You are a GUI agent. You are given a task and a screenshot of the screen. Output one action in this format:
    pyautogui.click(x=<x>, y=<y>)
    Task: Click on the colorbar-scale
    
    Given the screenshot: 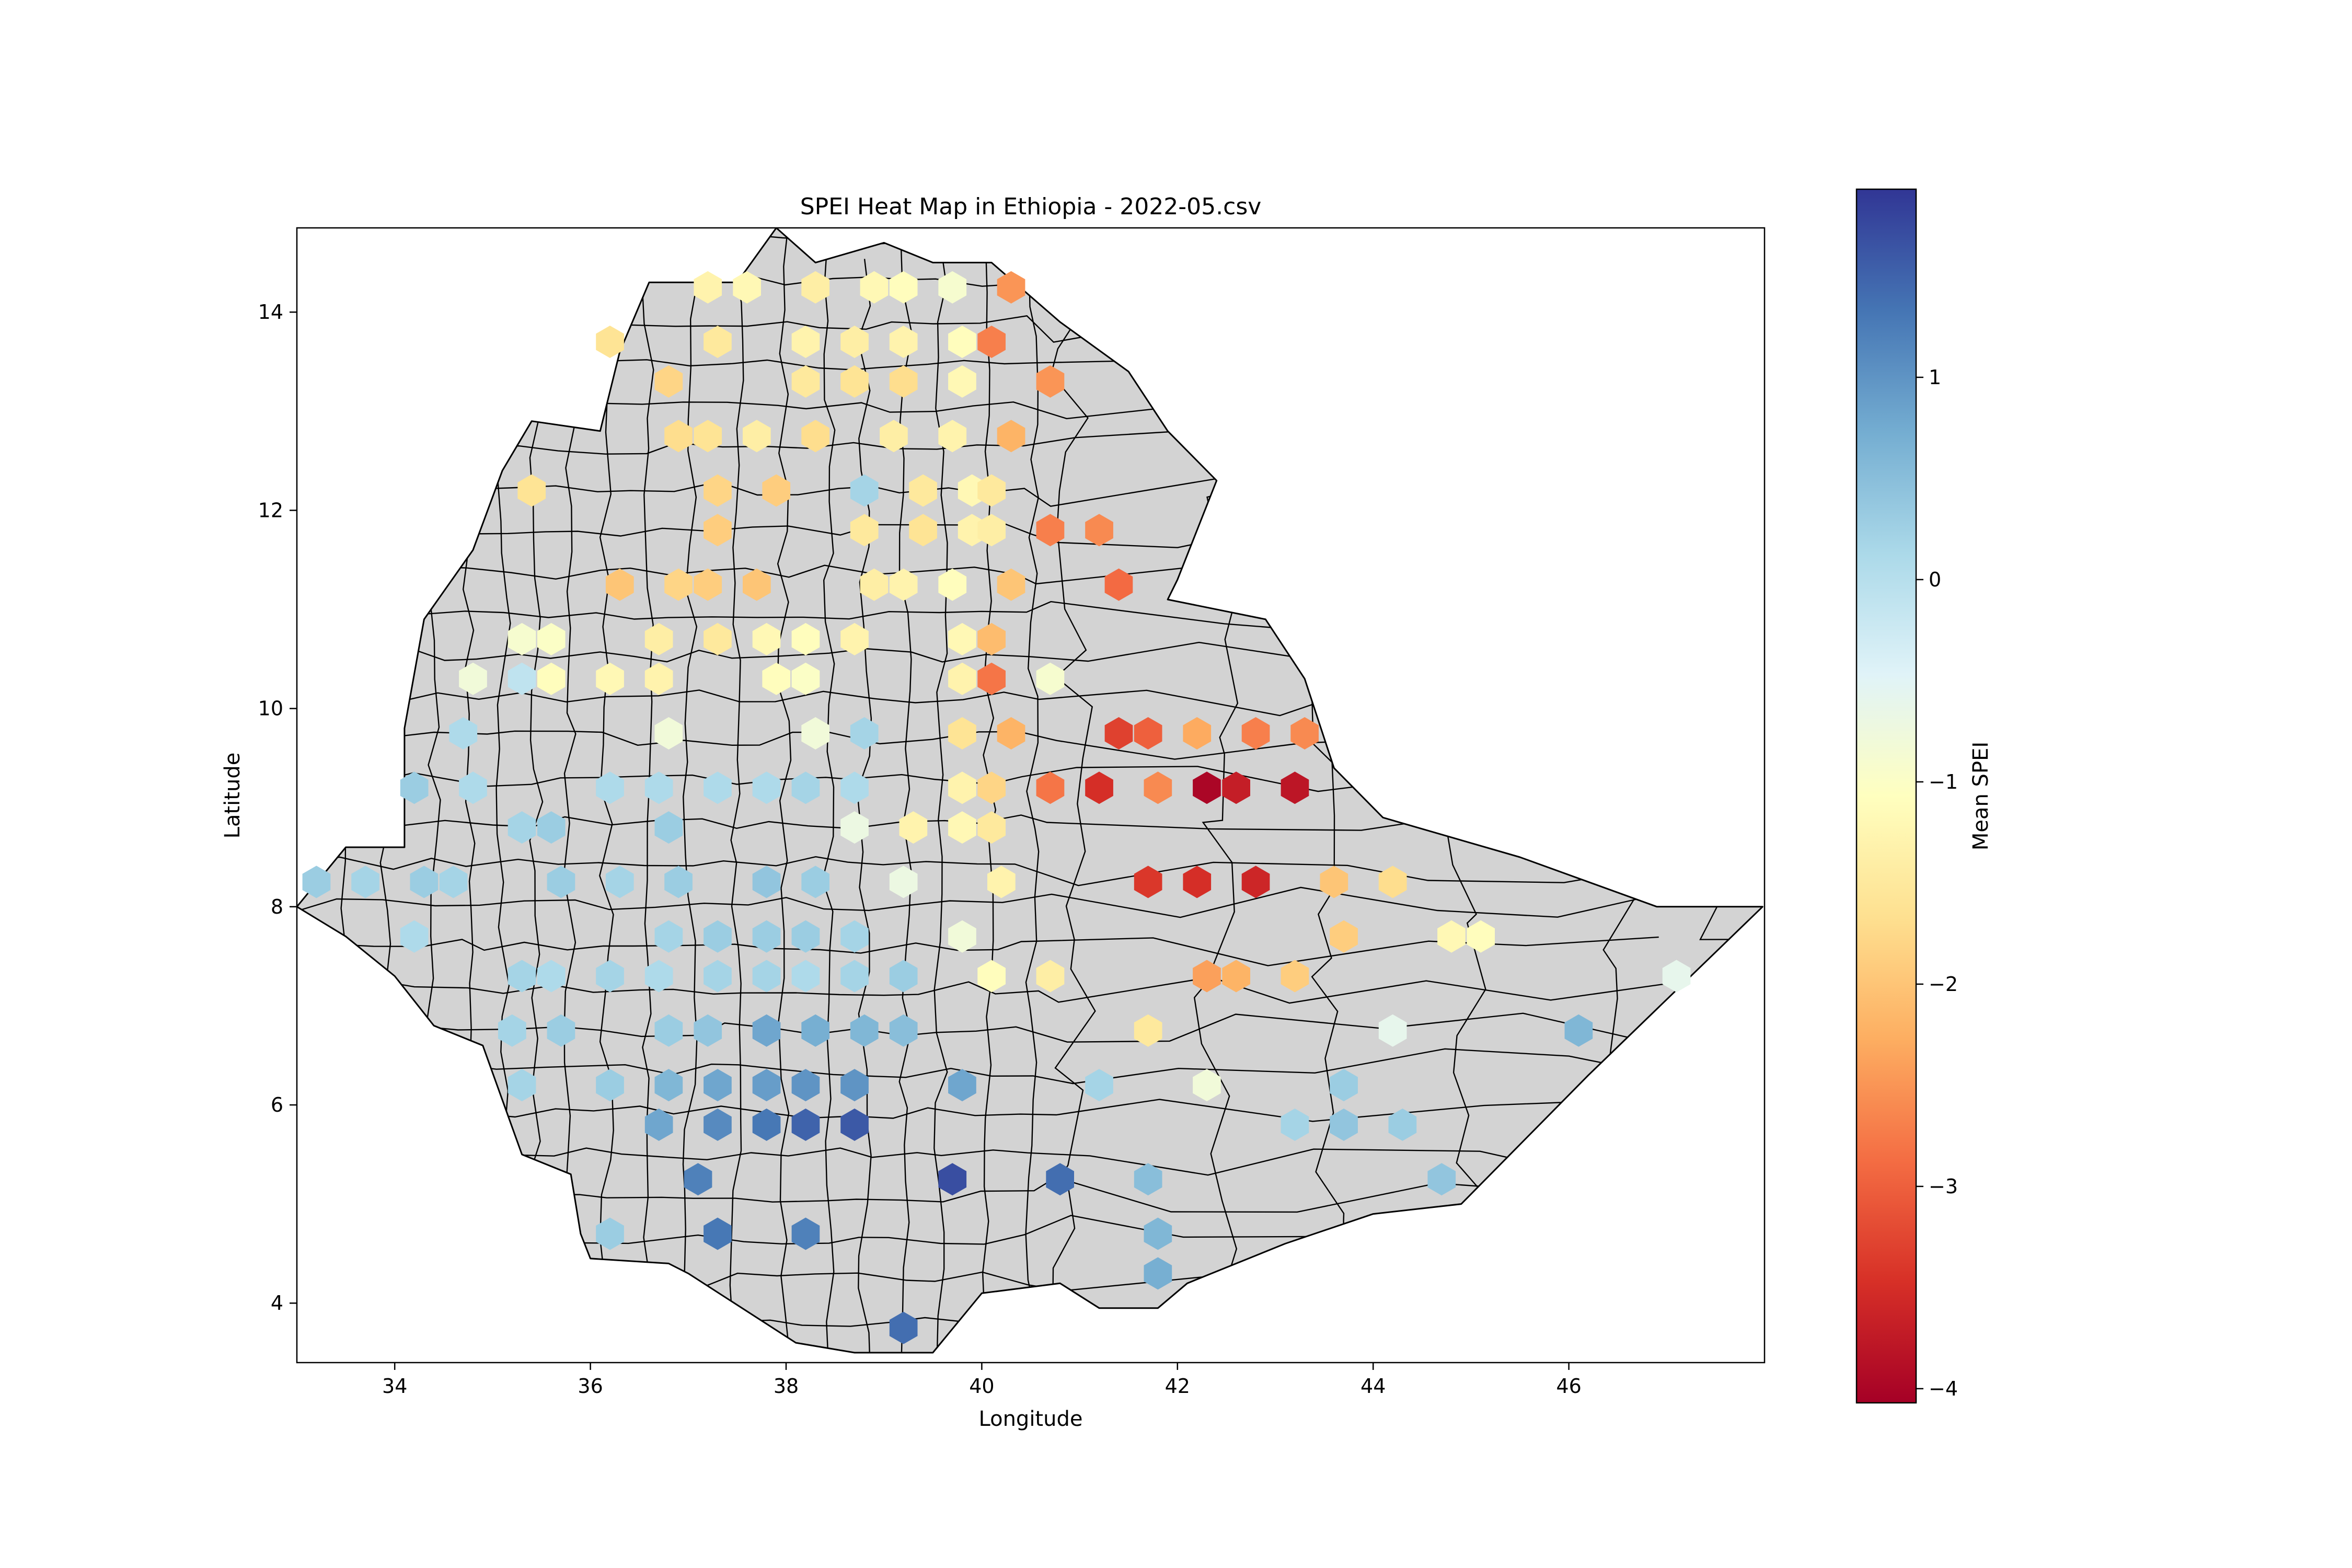 What is the action you would take?
    pyautogui.click(x=1886, y=796)
    